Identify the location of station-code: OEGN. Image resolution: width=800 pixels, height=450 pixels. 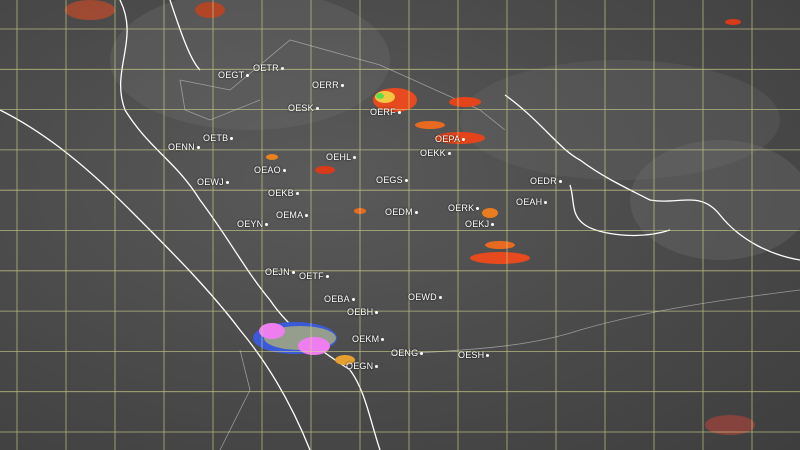
(360, 366).